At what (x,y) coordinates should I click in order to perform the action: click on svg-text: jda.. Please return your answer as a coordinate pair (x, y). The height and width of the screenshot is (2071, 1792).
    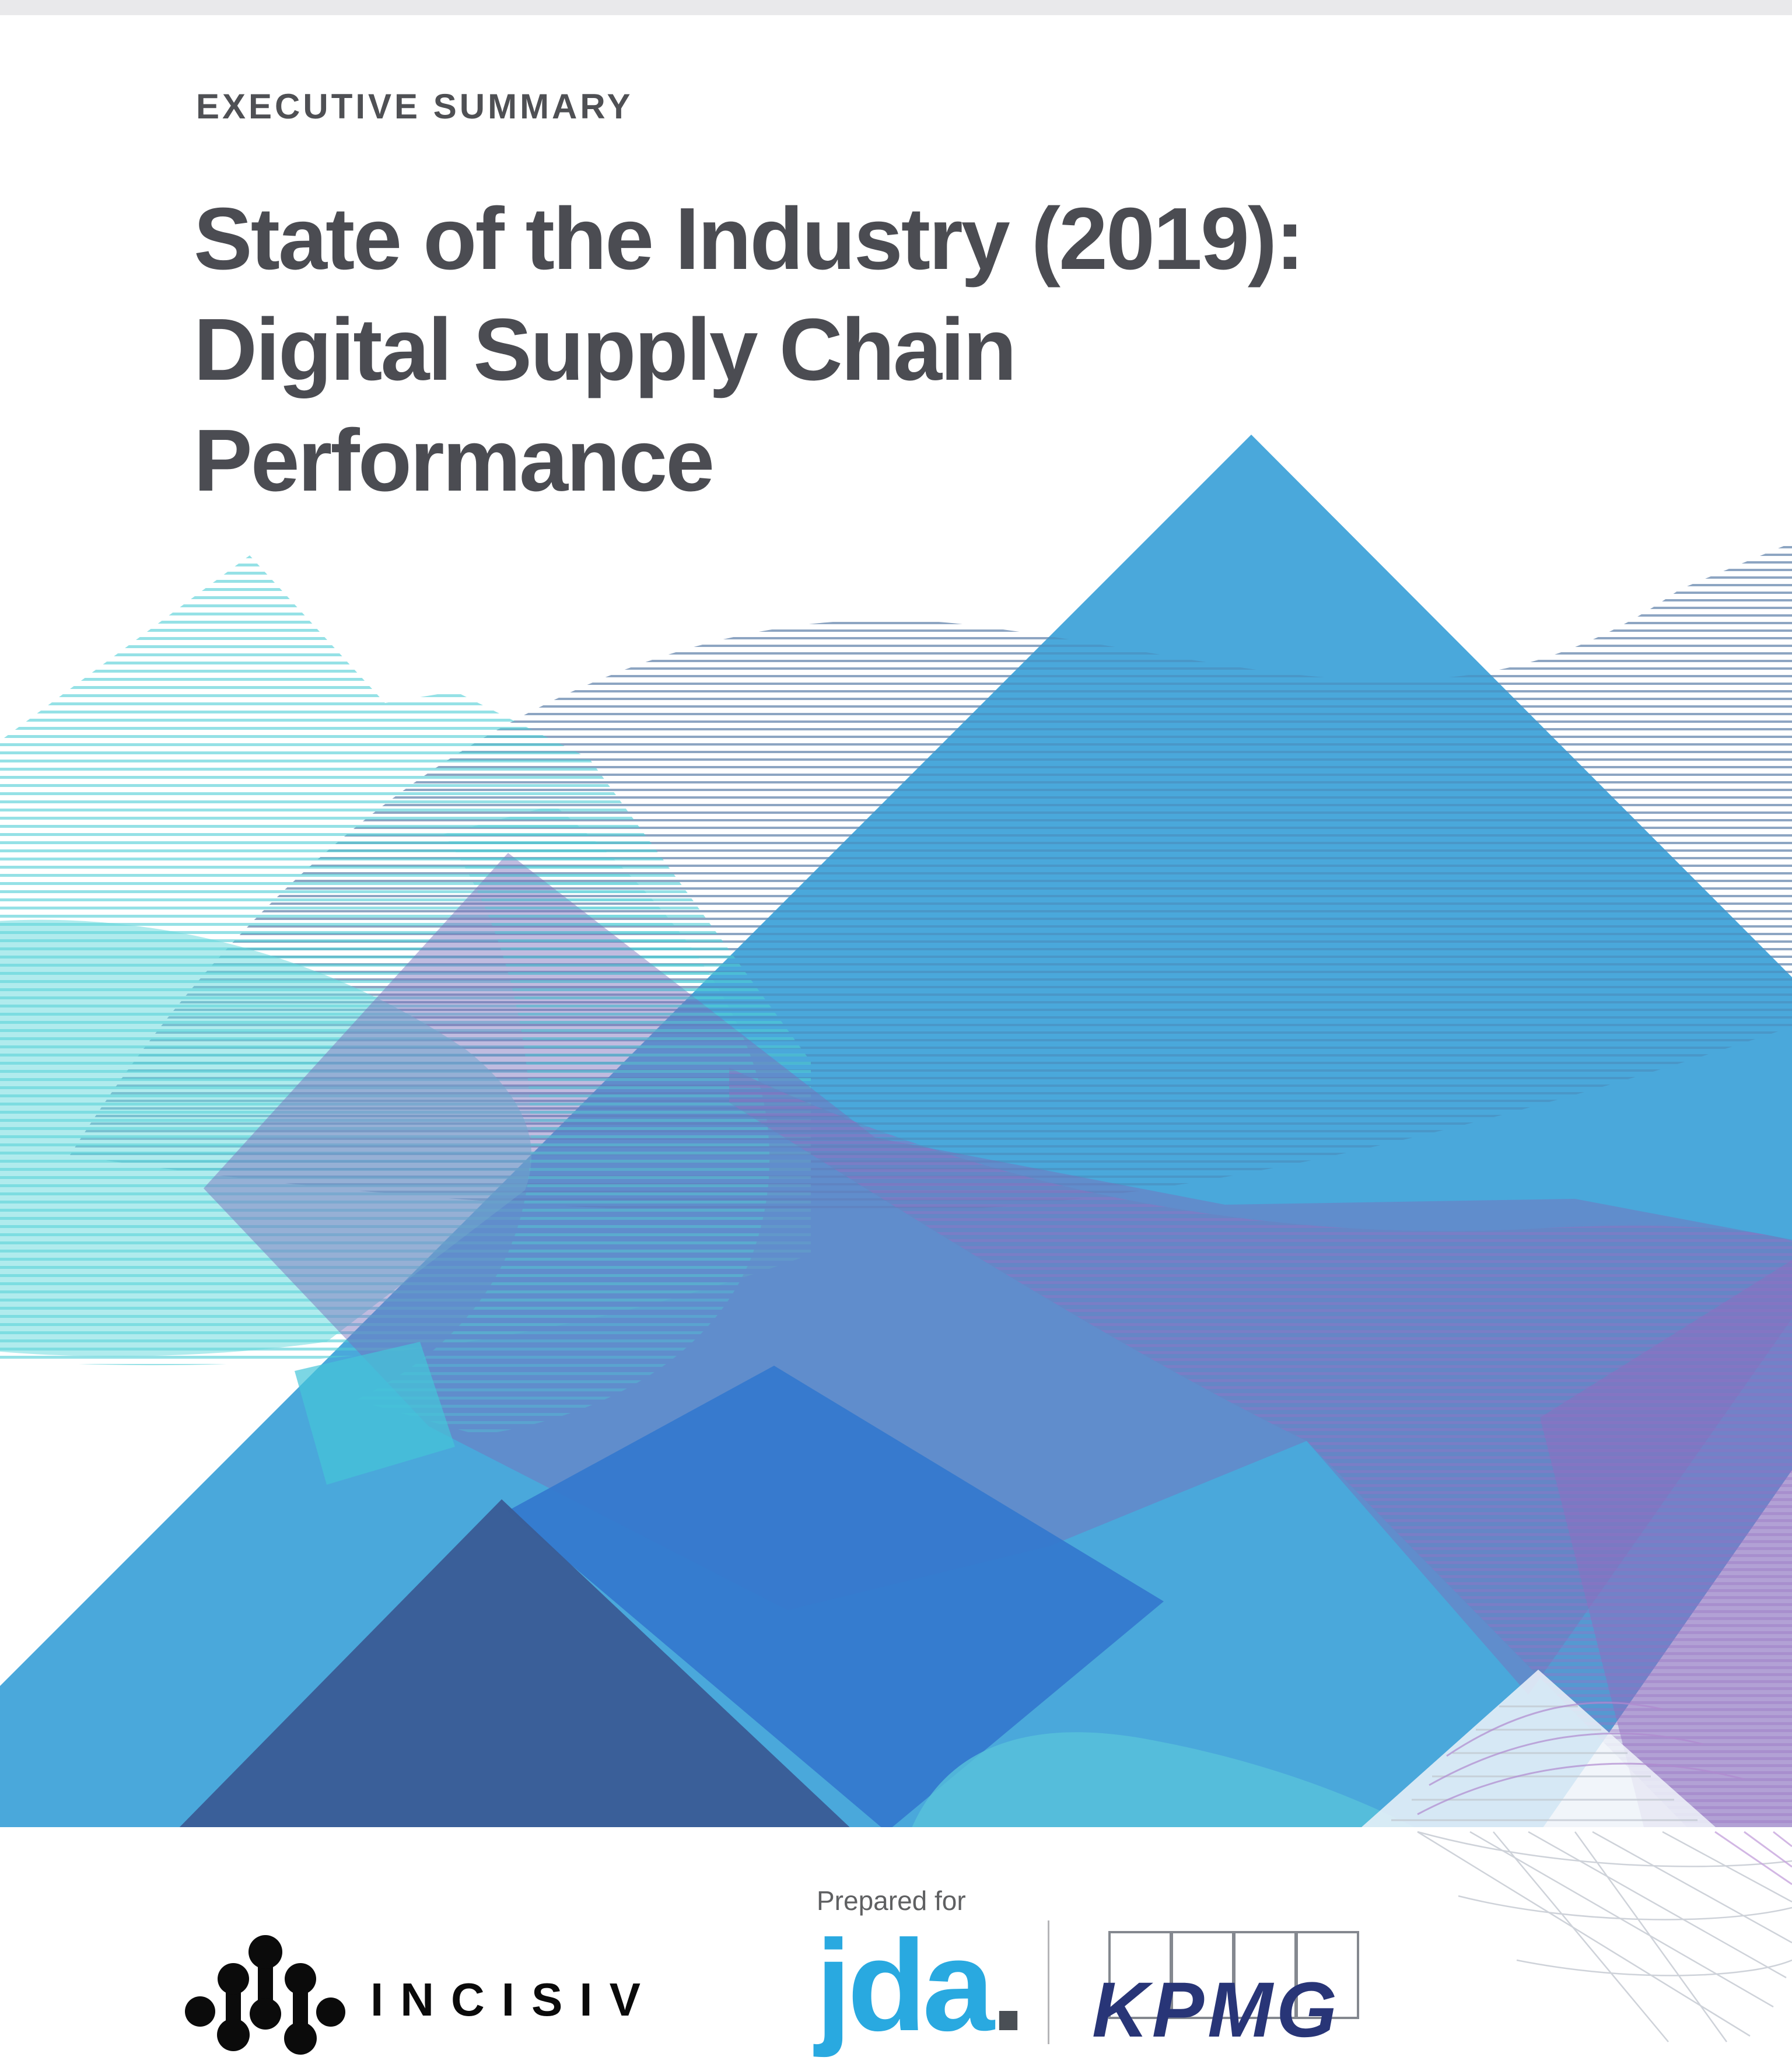
    Looking at the image, I should click on (917, 1986).